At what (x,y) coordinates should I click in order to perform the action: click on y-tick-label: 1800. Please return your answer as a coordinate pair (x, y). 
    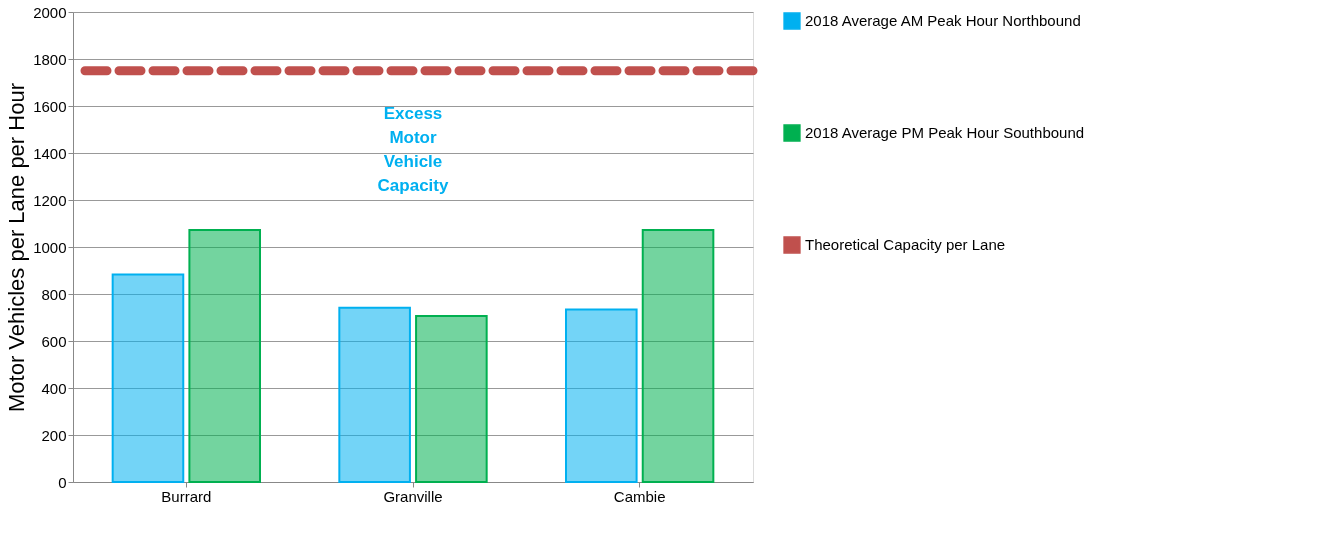
    Looking at the image, I should click on (50, 59).